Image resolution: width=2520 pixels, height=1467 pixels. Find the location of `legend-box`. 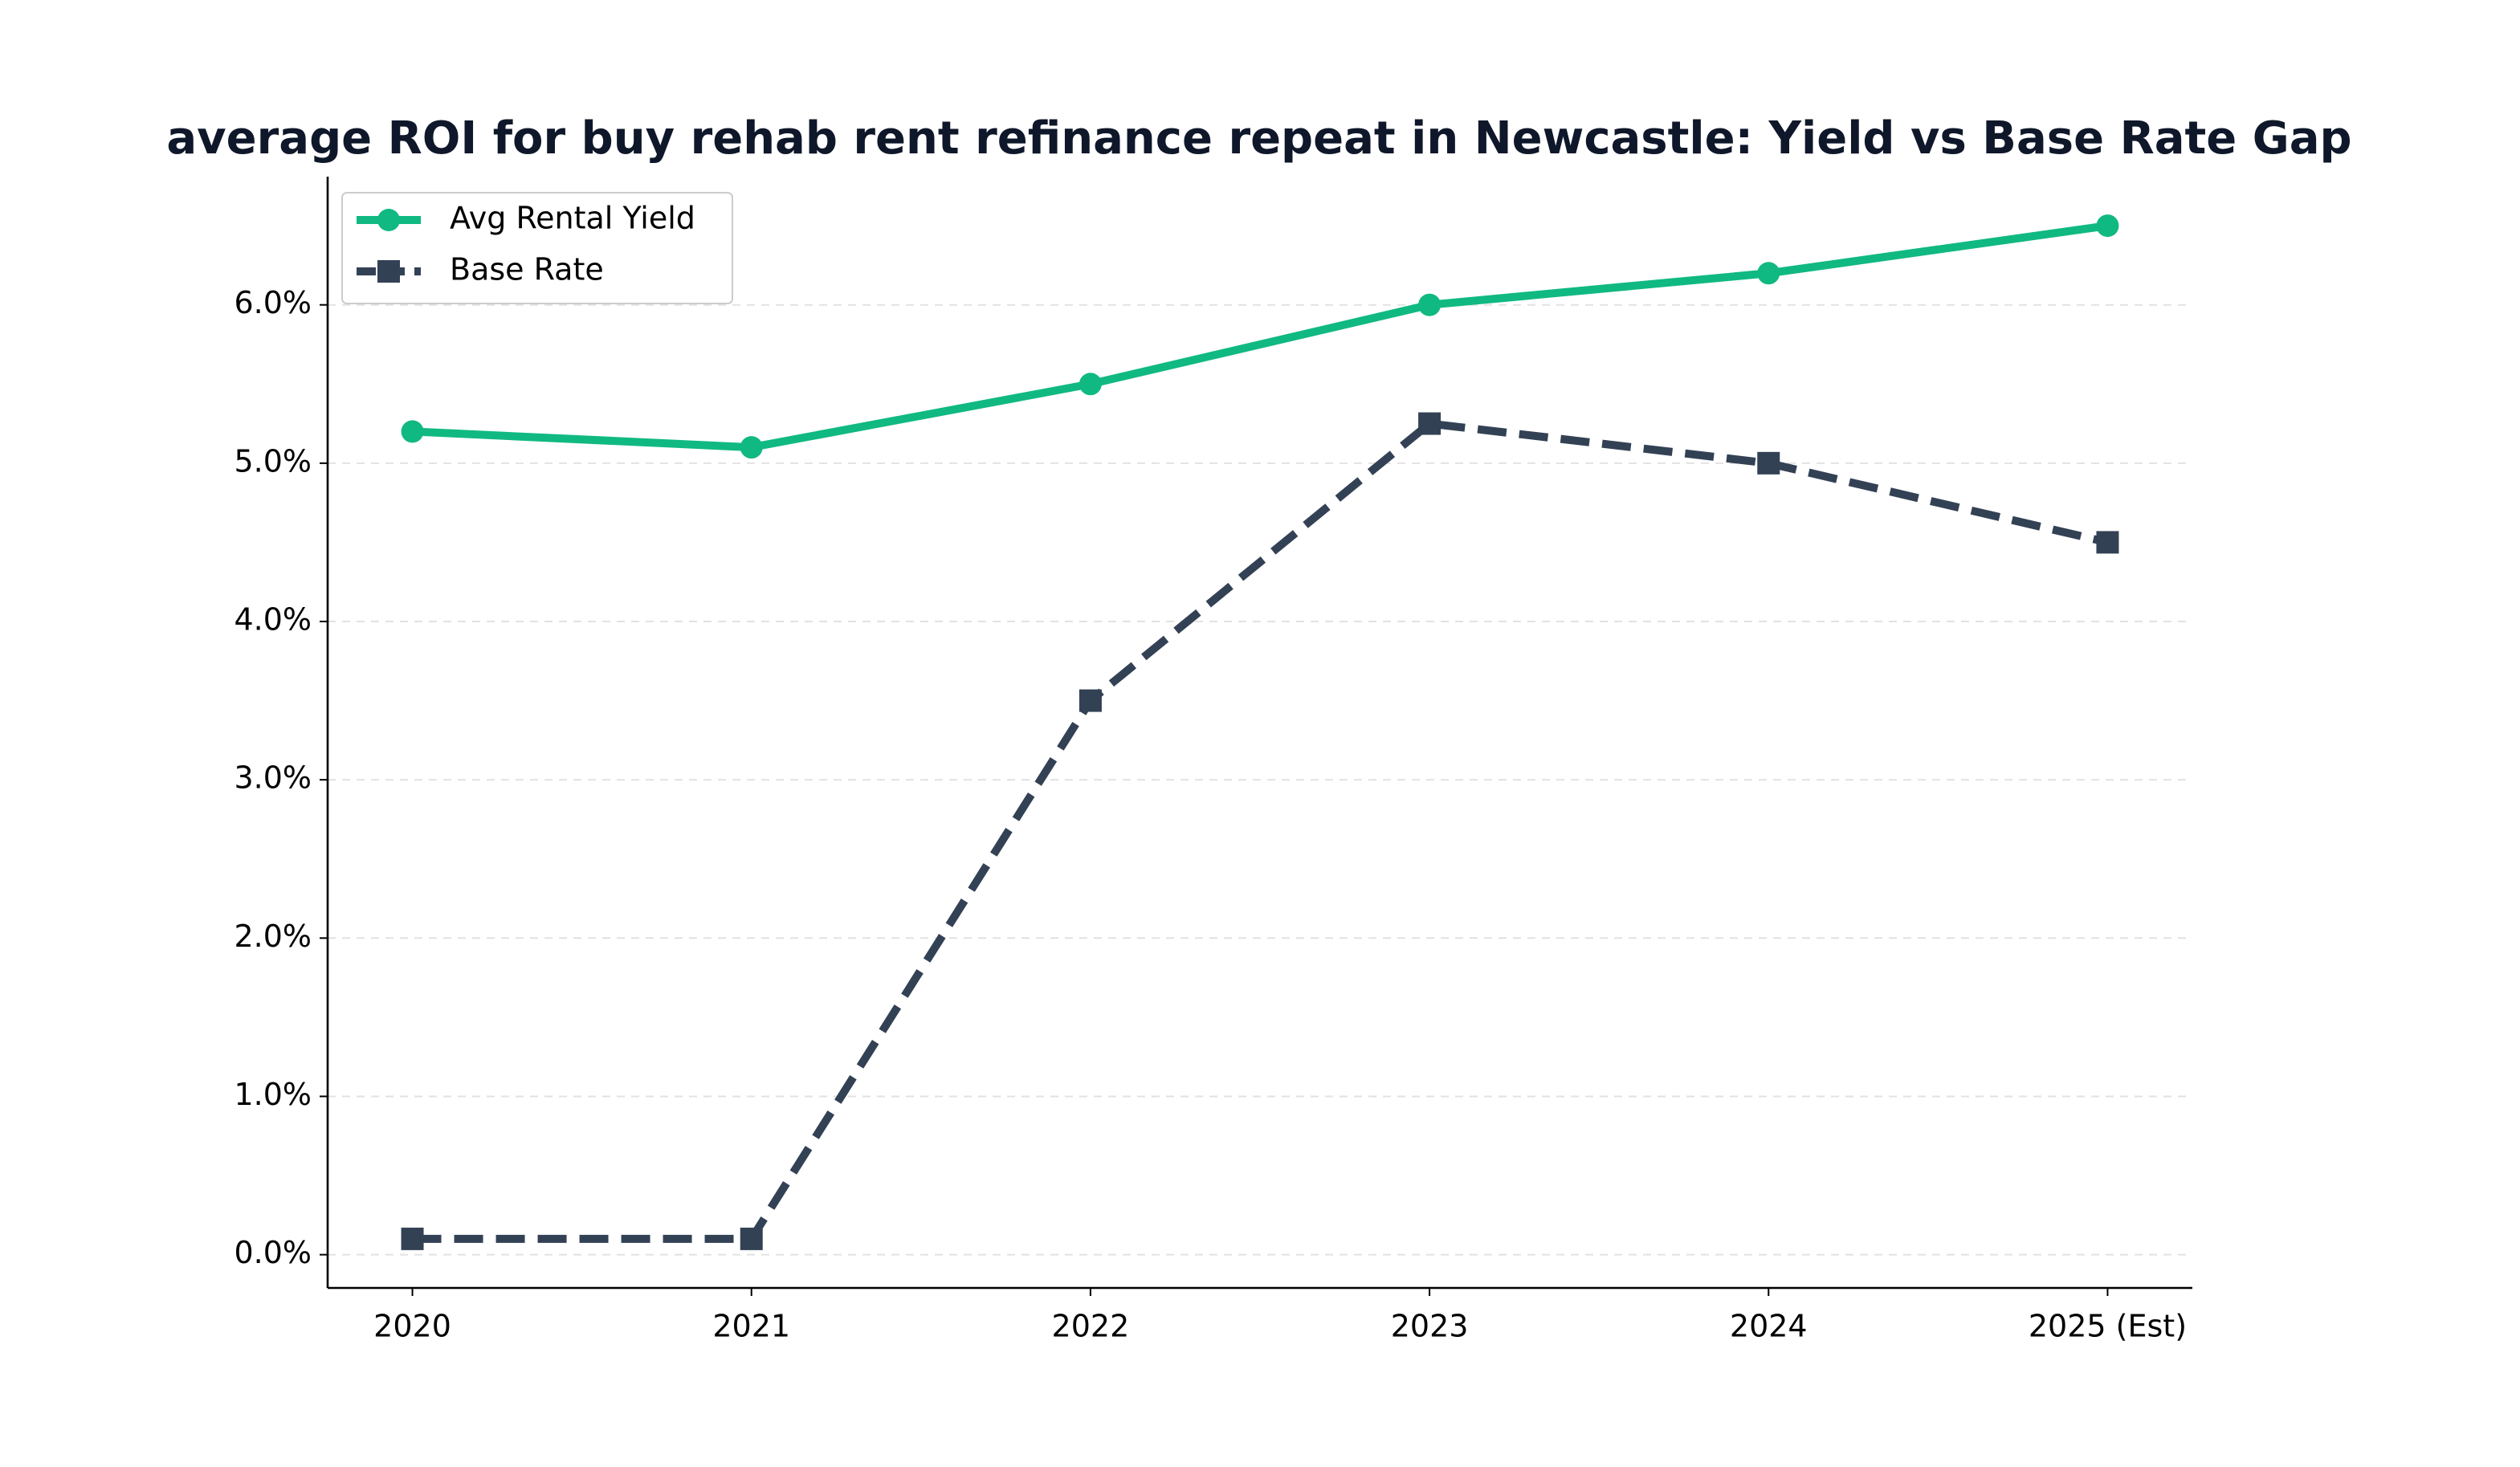

legend-box is located at coordinates (537, 248).